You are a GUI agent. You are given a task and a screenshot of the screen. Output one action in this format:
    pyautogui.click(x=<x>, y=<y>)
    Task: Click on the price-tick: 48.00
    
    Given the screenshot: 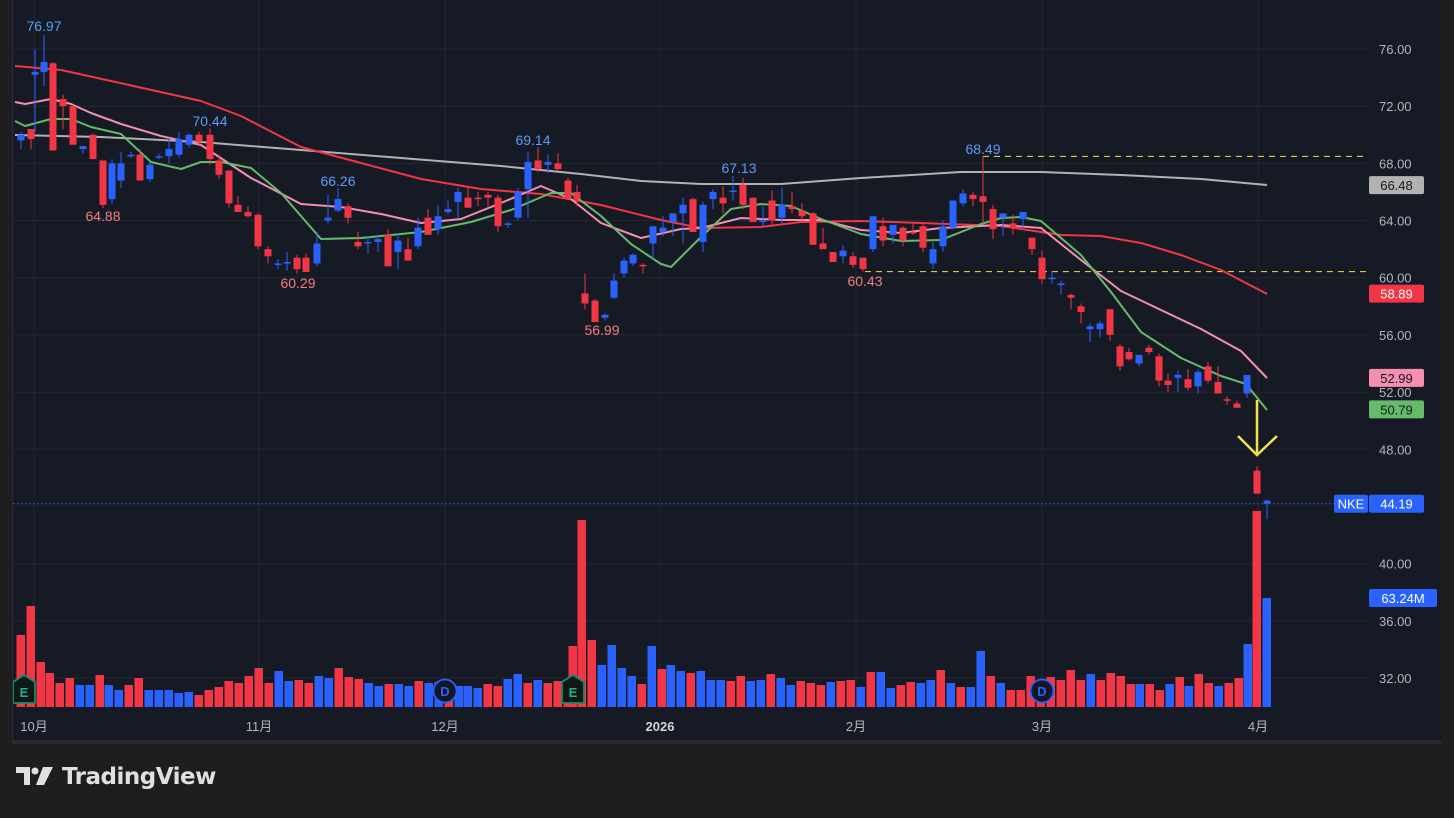 What is the action you would take?
    pyautogui.click(x=1395, y=449)
    